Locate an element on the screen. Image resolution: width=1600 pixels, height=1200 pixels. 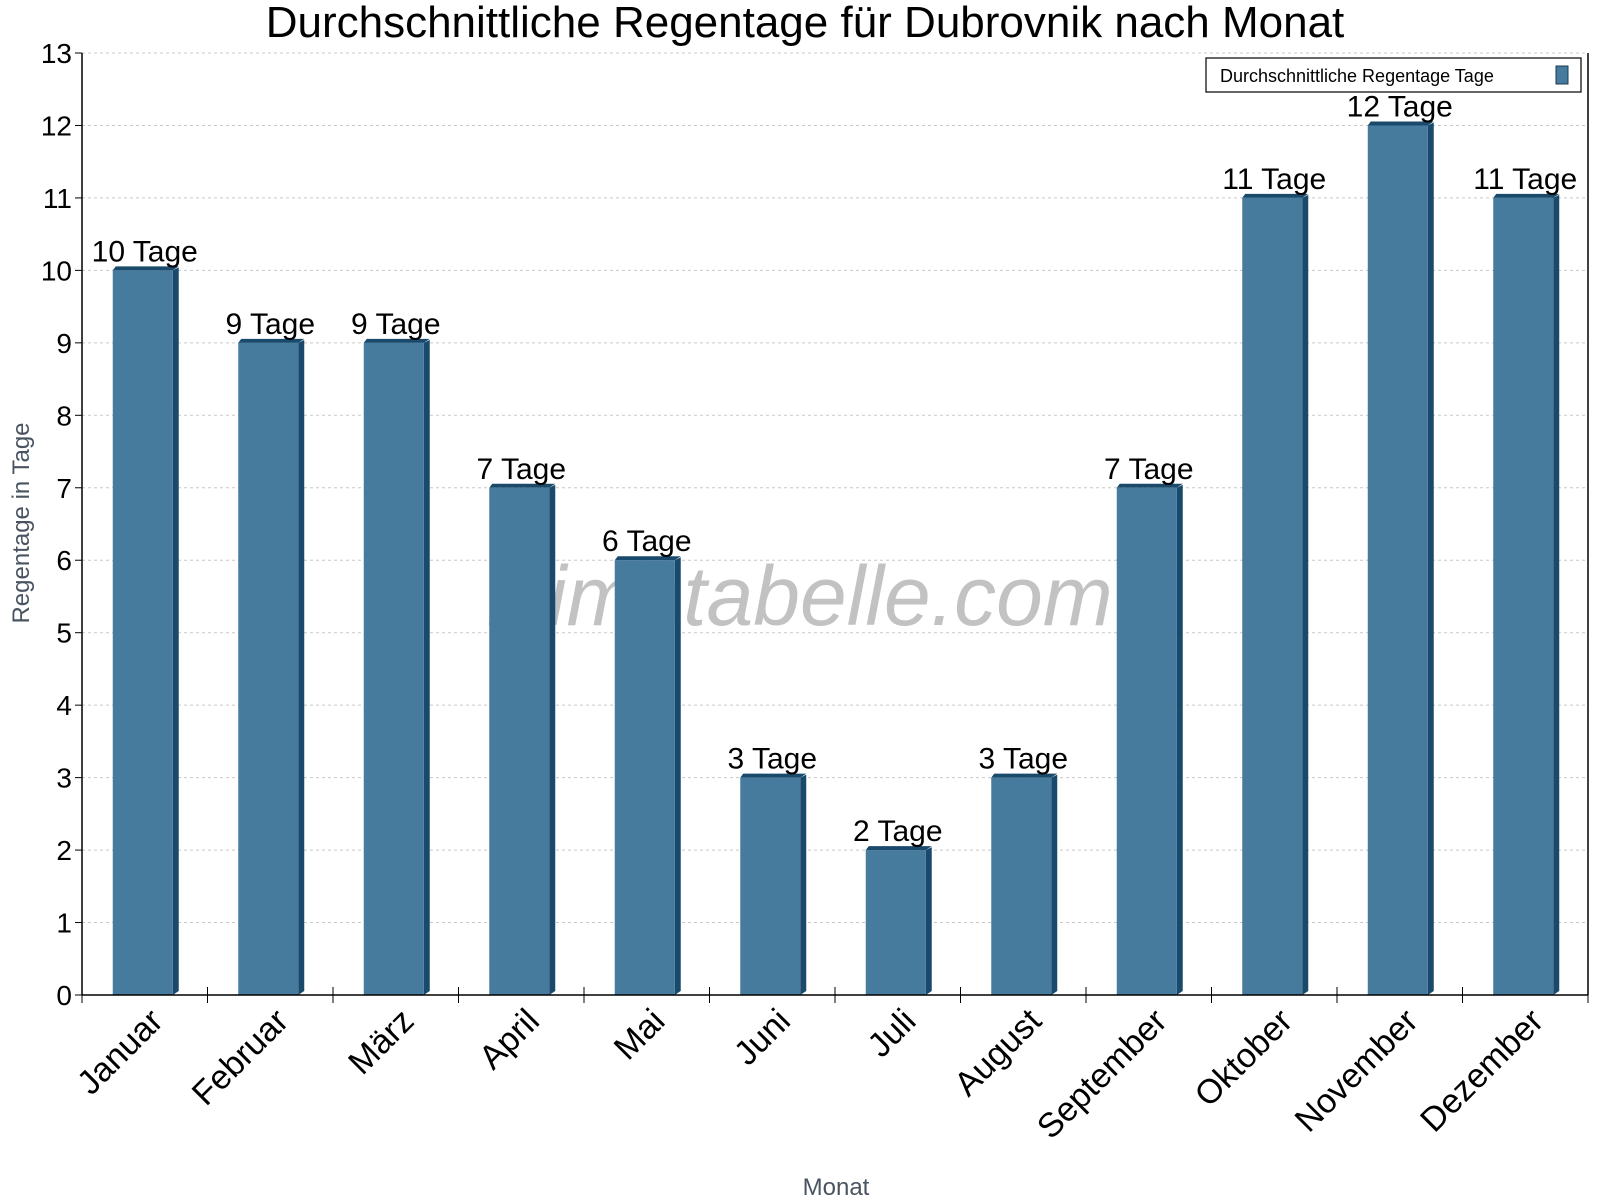
x-tick-label: Februar is located at coordinates (240, 1057).